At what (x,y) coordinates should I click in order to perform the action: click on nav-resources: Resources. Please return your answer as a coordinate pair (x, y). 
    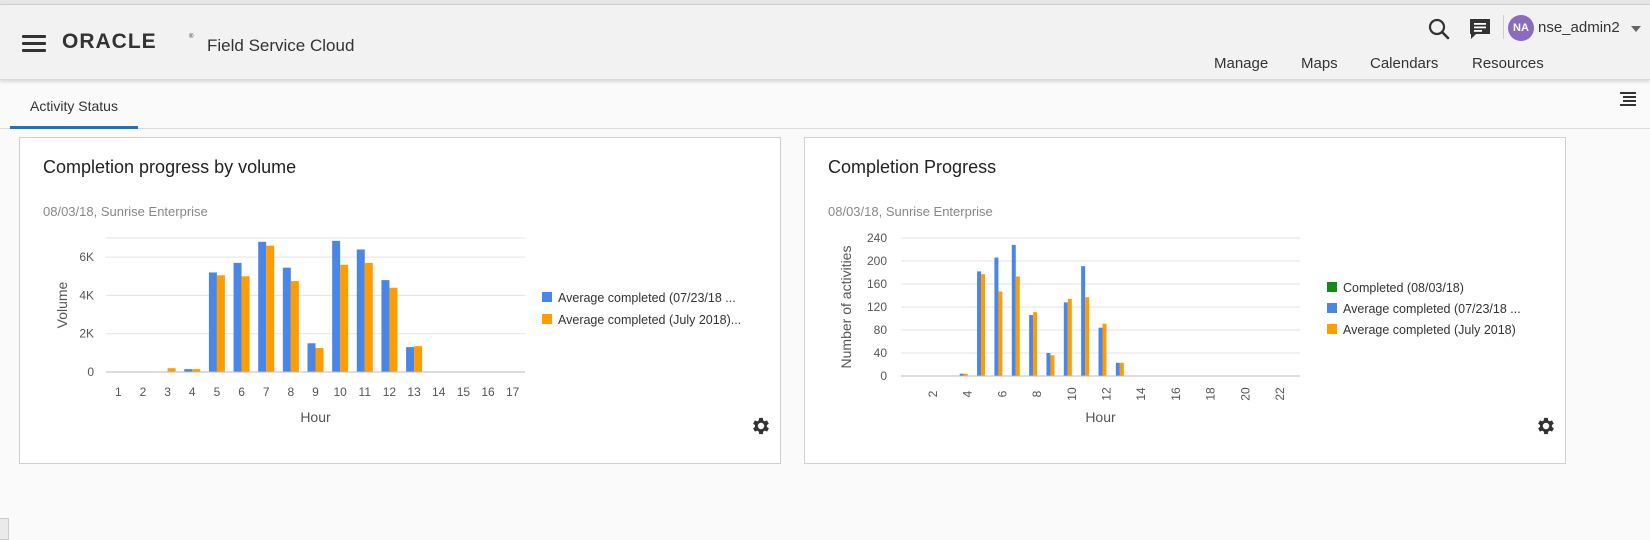
    Looking at the image, I should click on (1508, 63).